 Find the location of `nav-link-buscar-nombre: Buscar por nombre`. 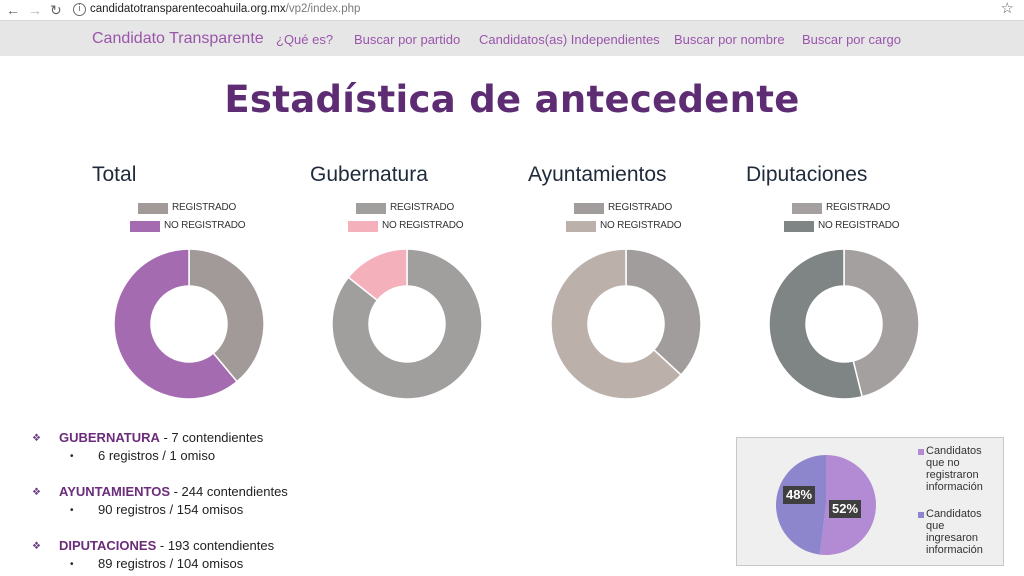

nav-link-buscar-nombre: Buscar por nombre is located at coordinates (729, 39).